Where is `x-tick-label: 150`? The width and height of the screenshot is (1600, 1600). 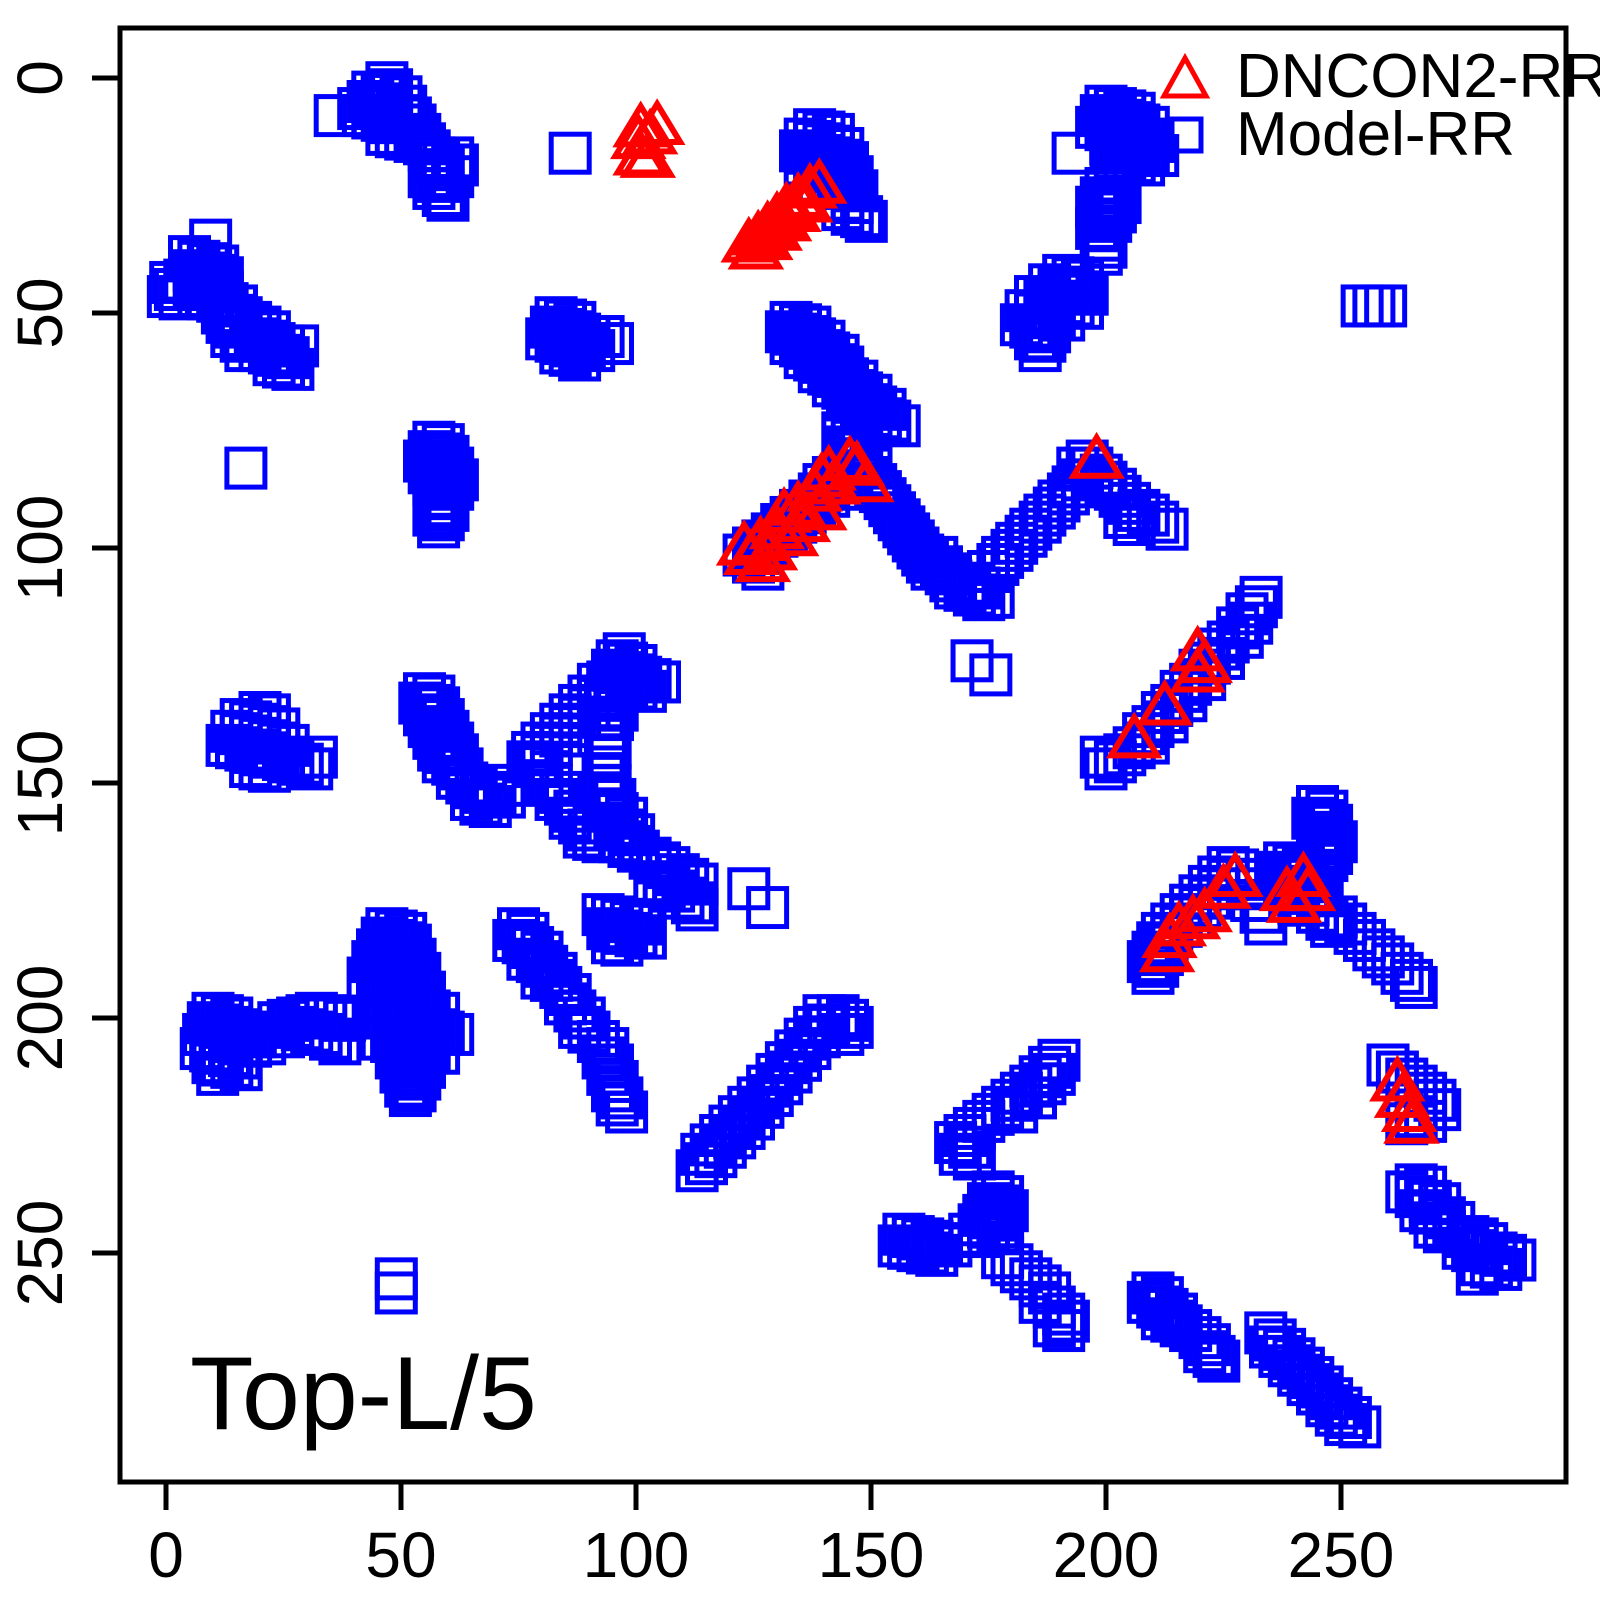
x-tick-label: 150 is located at coordinates (871, 1555).